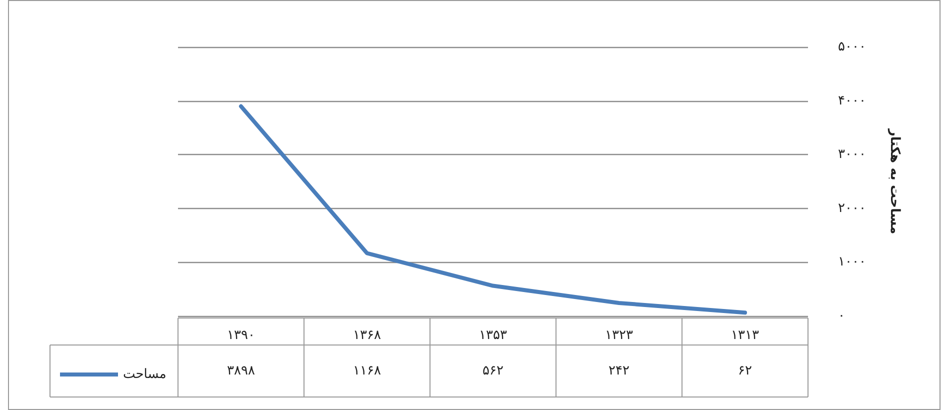 Image resolution: width=941 pixels, height=410 pixels. What do you see at coordinates (745, 371) in the screenshot?
I see `data-label: ۶۲` at bounding box center [745, 371].